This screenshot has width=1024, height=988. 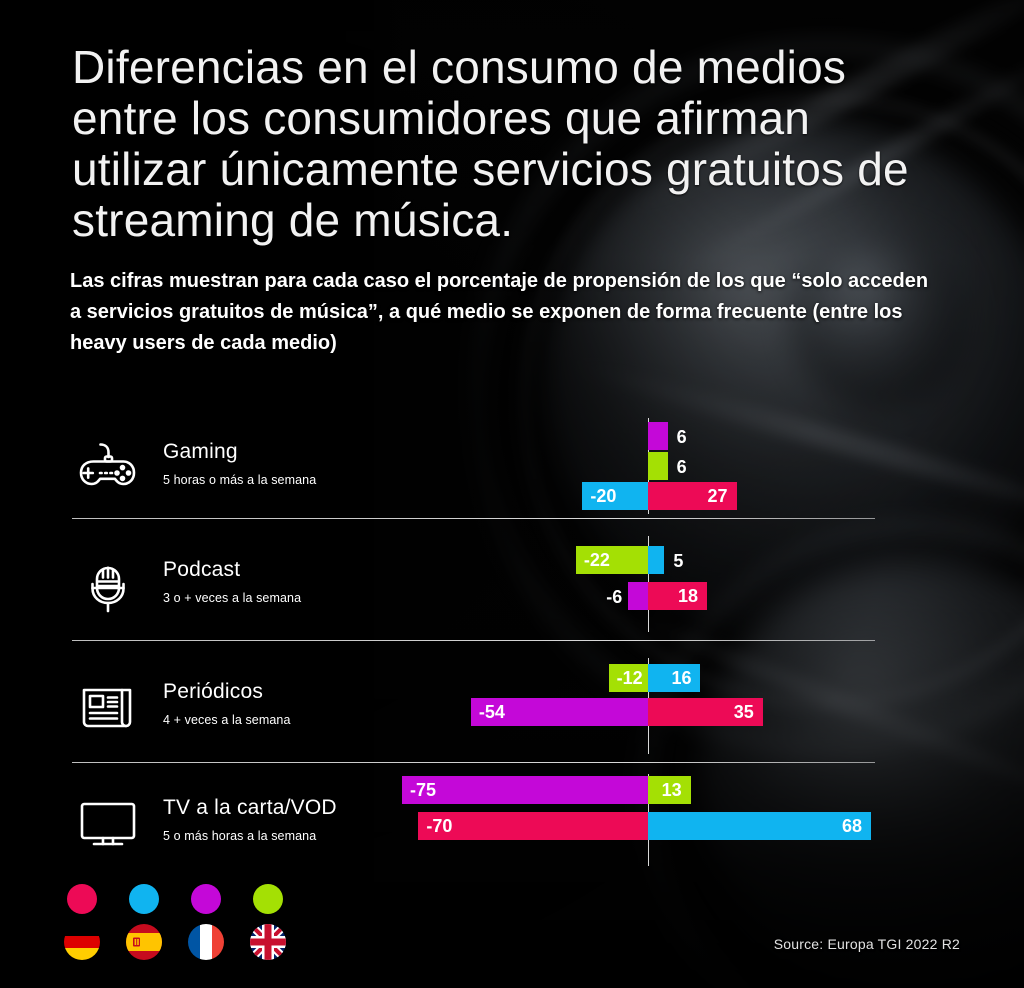 I want to click on medium-subtitle: 5 horas o más a la semana, so click(x=240, y=480).